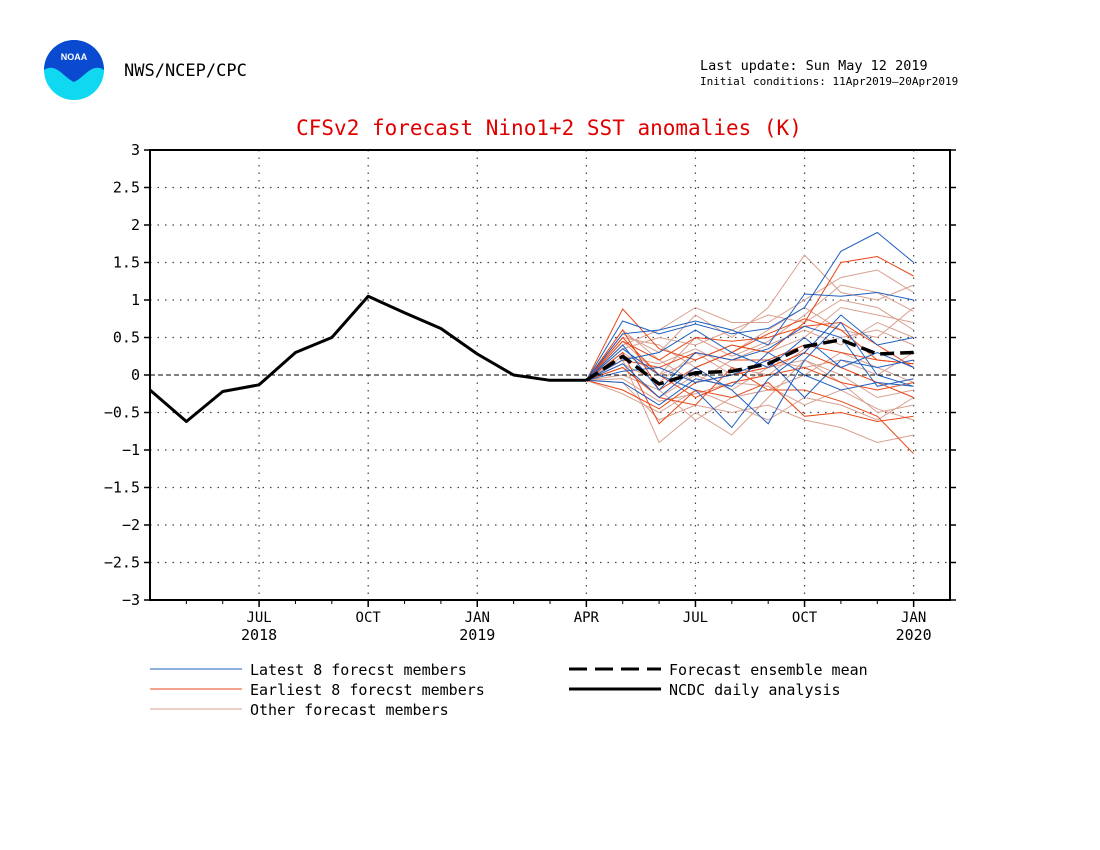 Image resolution: width=1100 pixels, height=850 pixels. Describe the element at coordinates (367, 690) in the screenshot. I see `legend-label-earliest: Earliest 8 forecst members` at that location.